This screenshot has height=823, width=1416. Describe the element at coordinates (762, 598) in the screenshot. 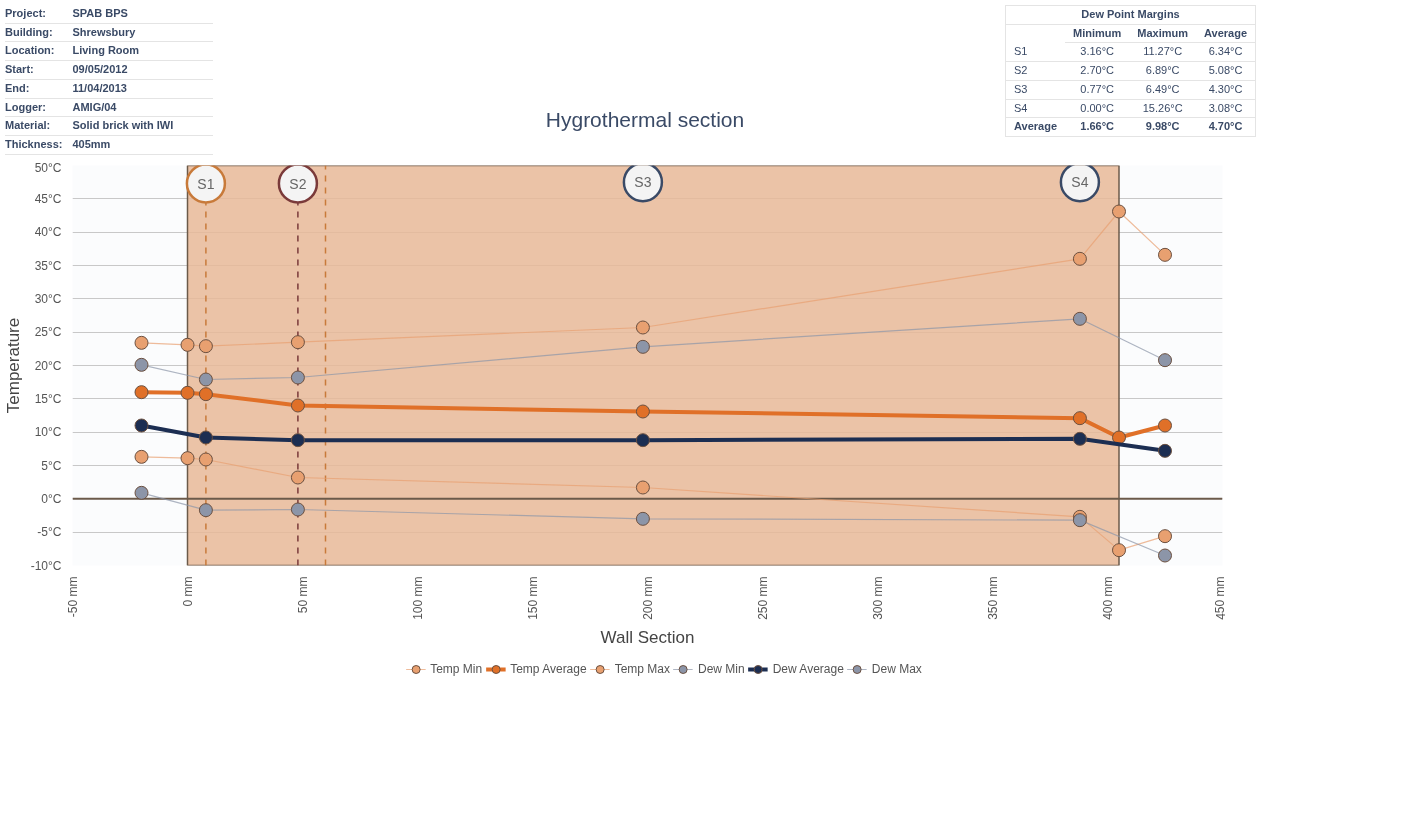

I see `x-tick-label: 250 mm` at that location.